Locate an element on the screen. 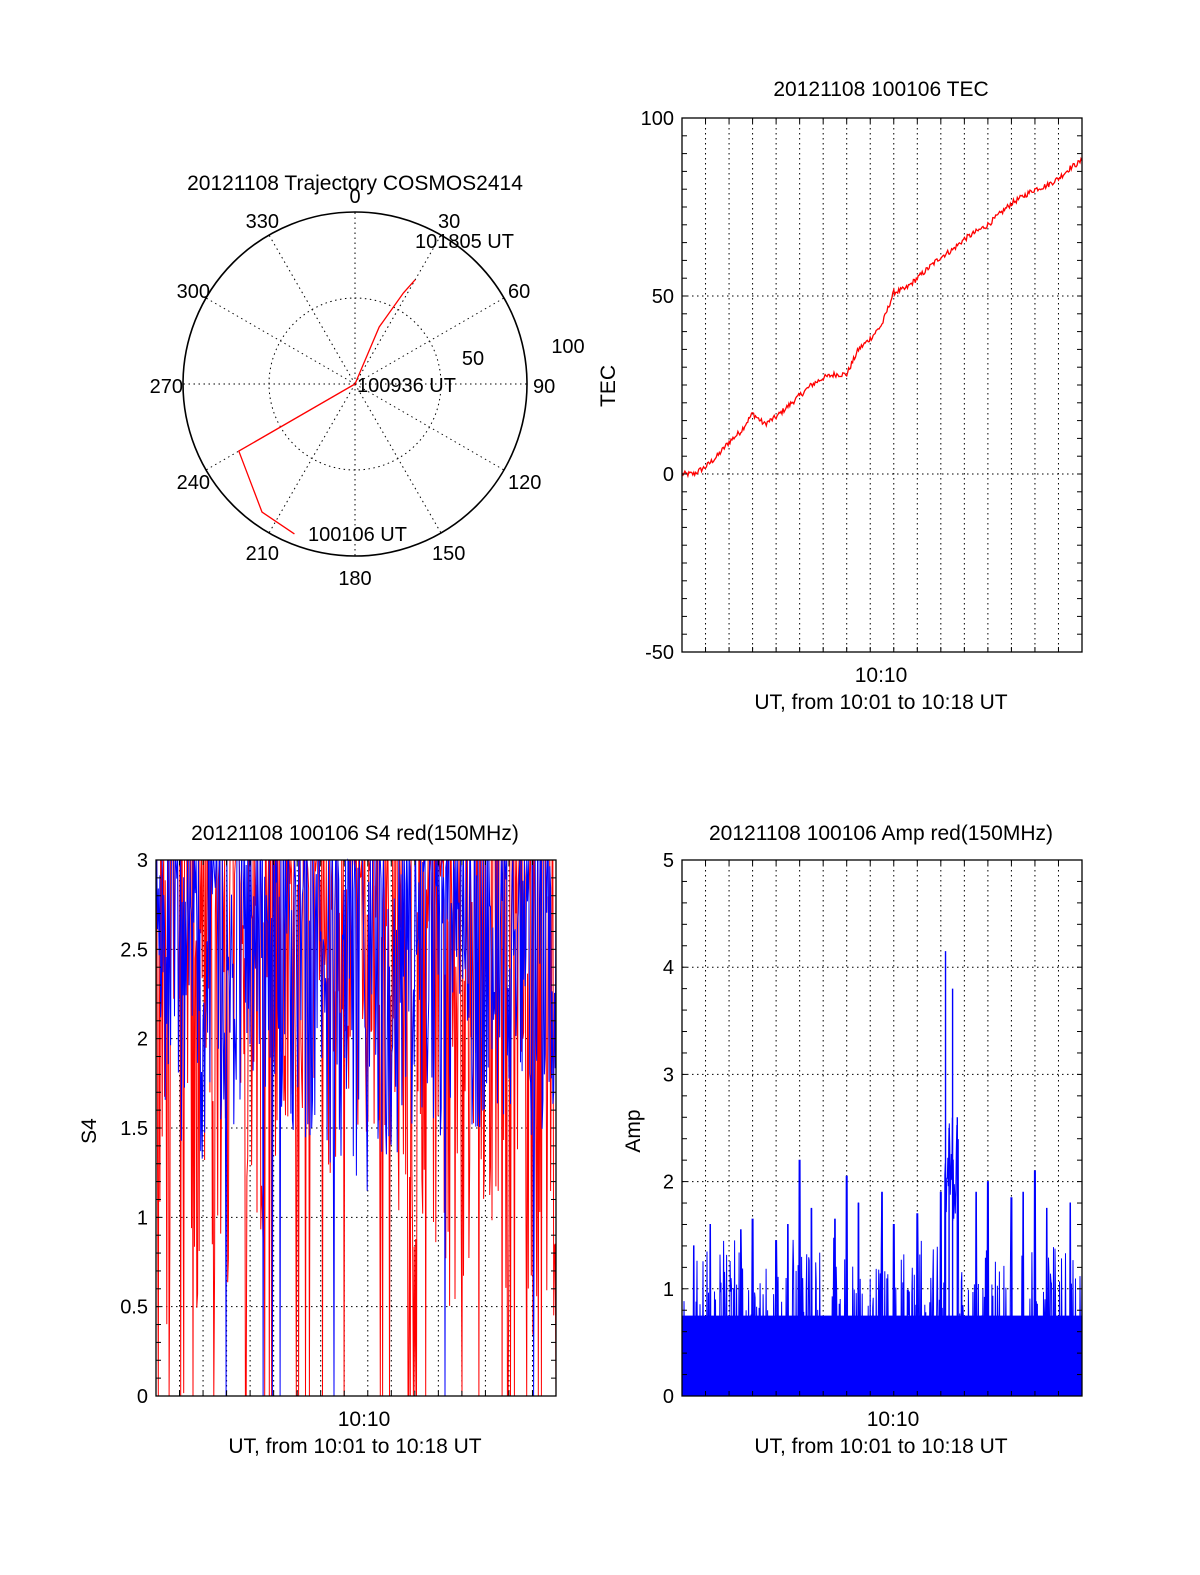 Image resolution: width=1200 pixels, height=1575 pixels. amp-dense-base is located at coordinates (882, 1355).